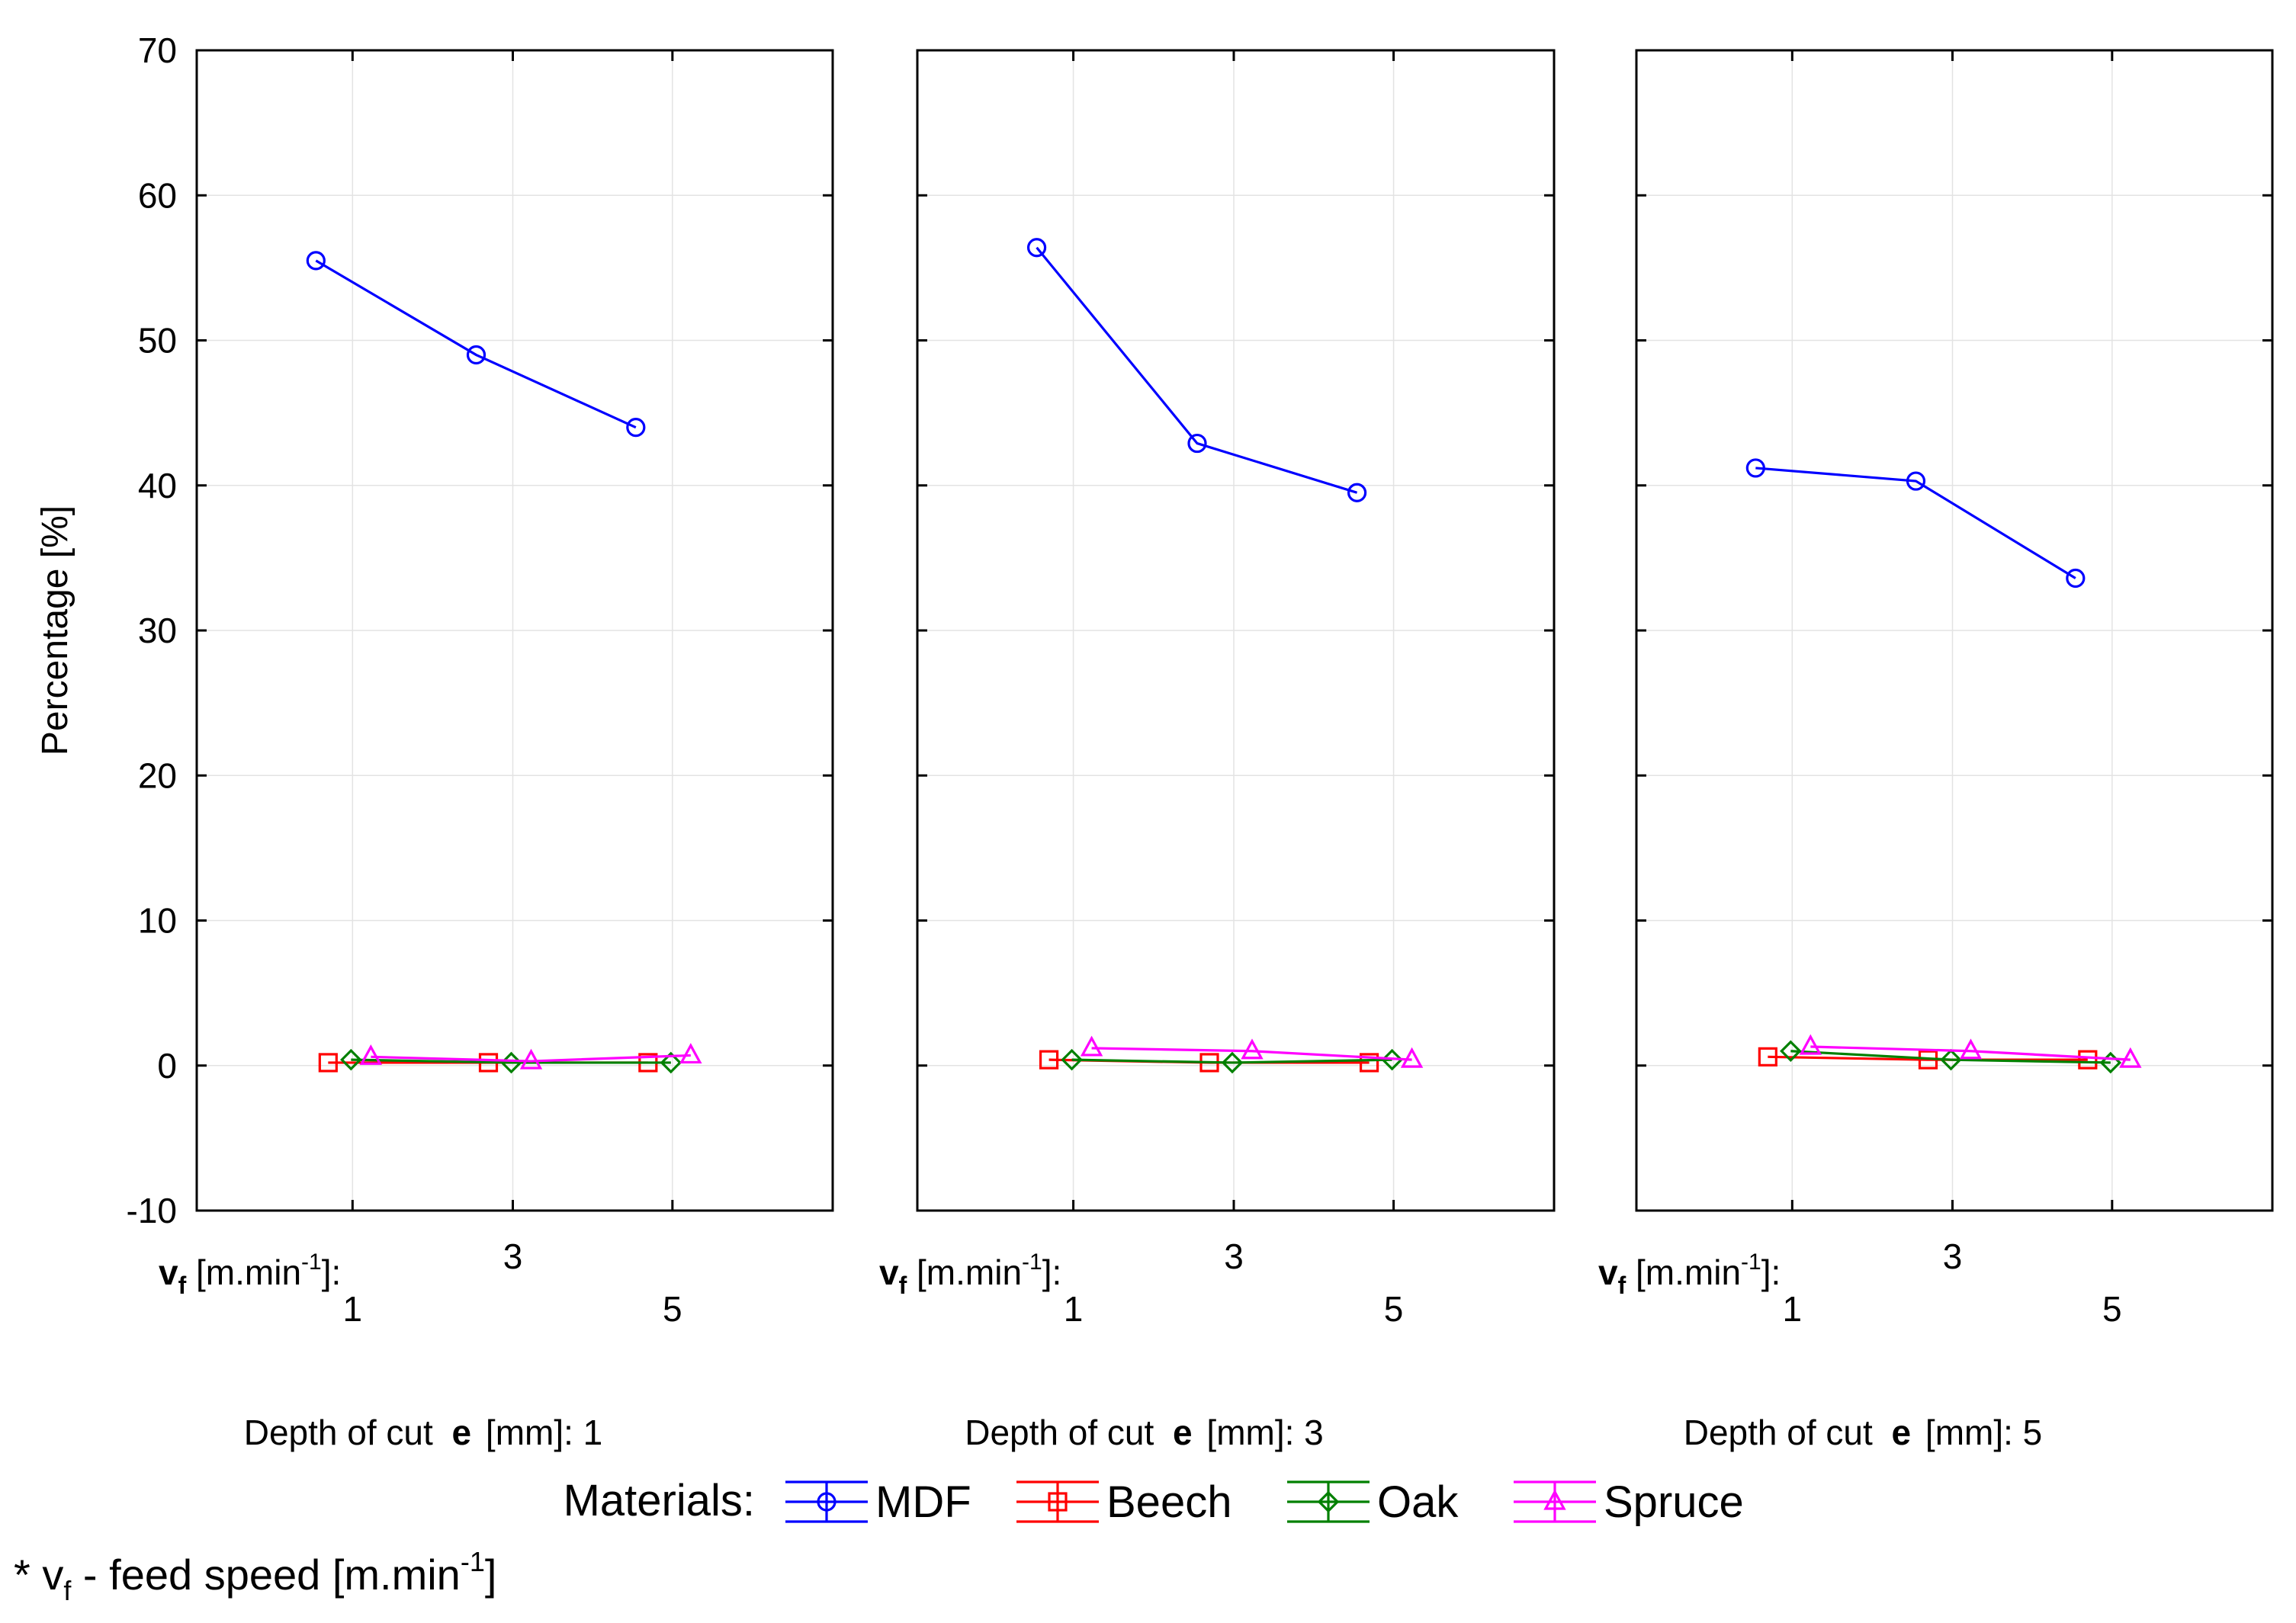 The height and width of the screenshot is (1623, 2296). I want to click on legend-label-mdf: MDF, so click(923, 1502).